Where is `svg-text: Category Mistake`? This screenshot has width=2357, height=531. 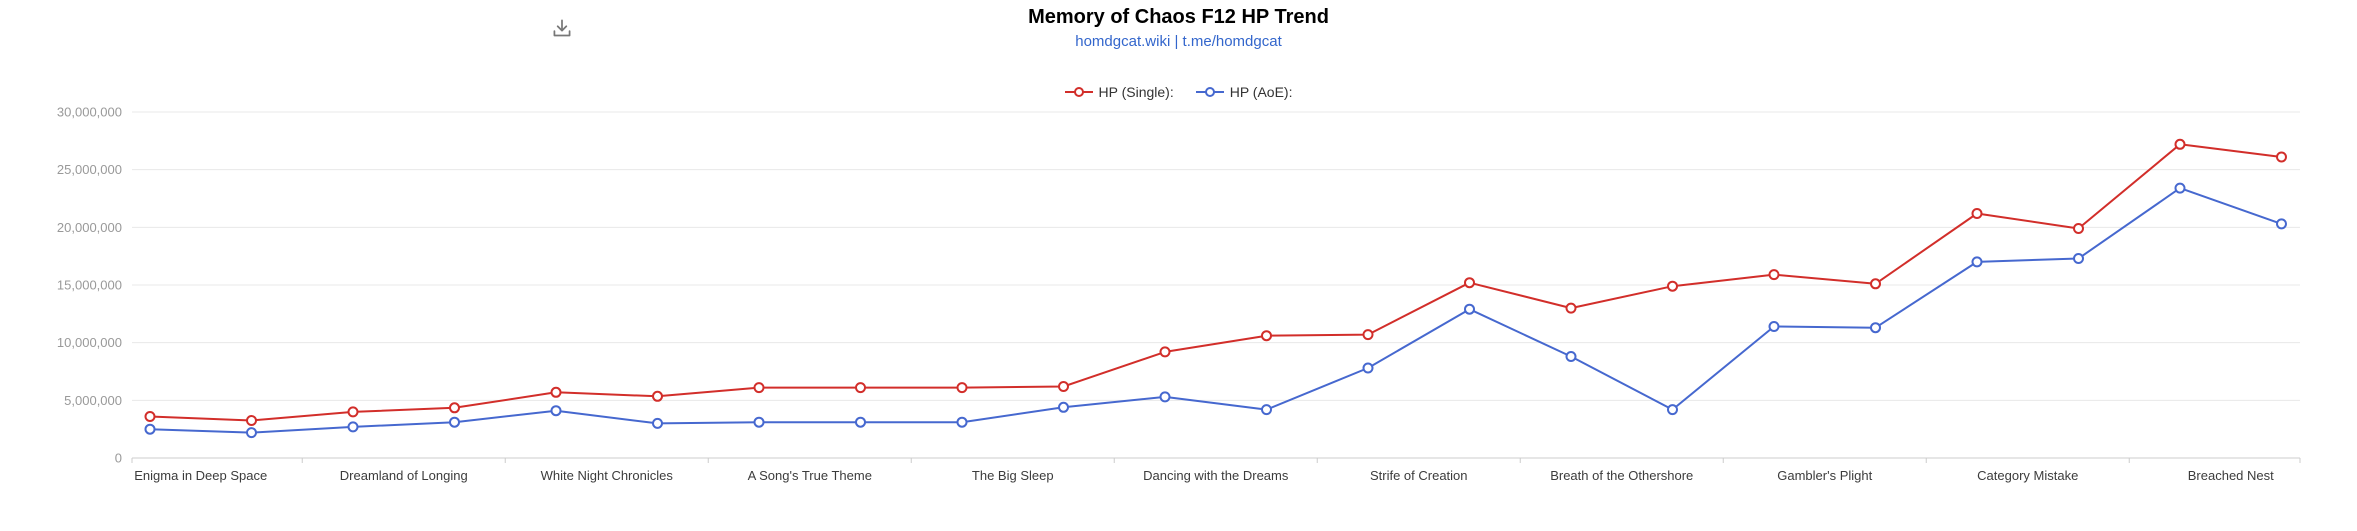
svg-text: Category Mistake is located at coordinates (2027, 475).